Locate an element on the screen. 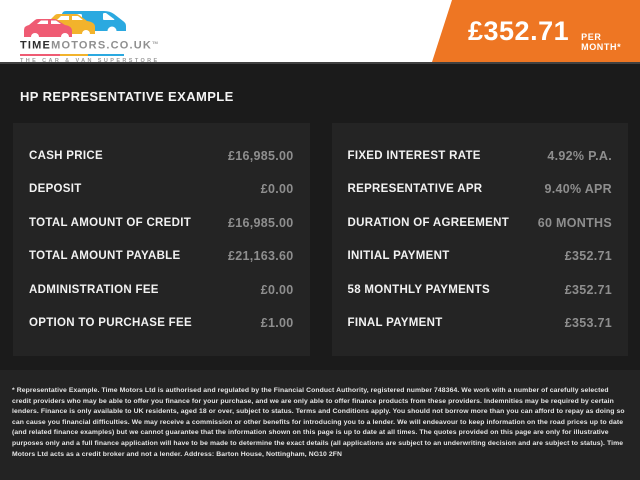  logo-wordmark-rest: MOTORS.CO.UK is located at coordinates (102, 45).